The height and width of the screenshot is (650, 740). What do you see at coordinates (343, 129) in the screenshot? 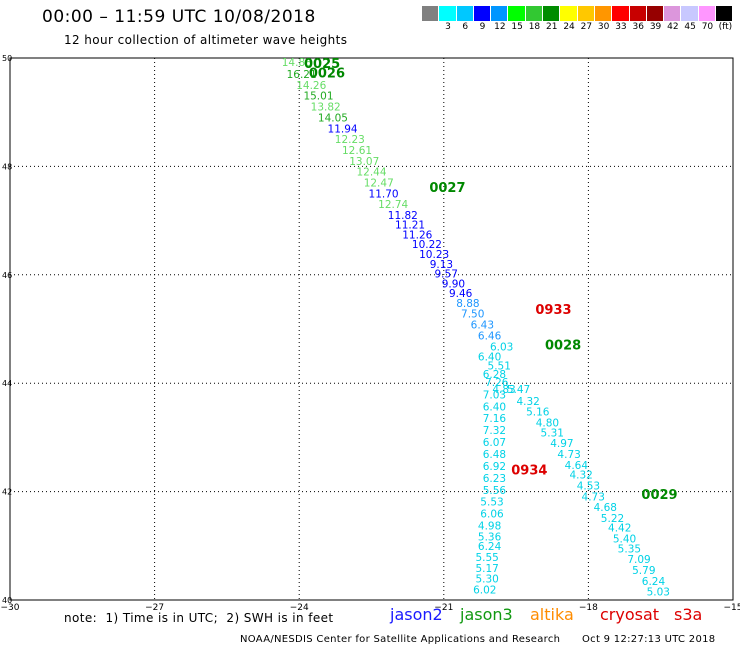
I see `wave-height-value: 11.94` at bounding box center [343, 129].